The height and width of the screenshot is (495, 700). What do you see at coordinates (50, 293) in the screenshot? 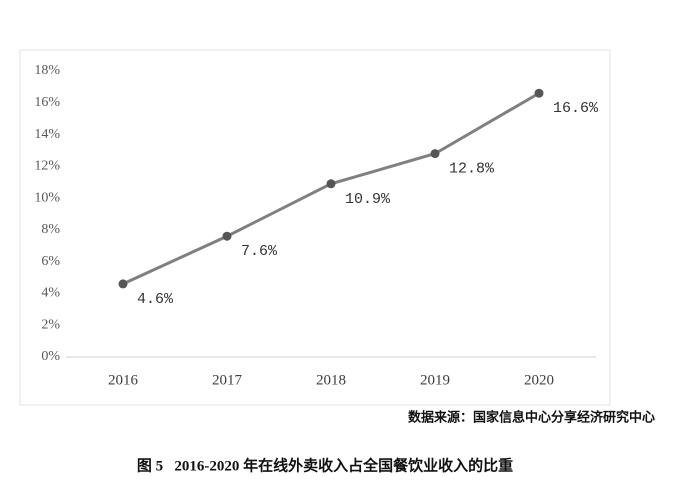
I see `y-tick-label: 4%` at bounding box center [50, 293].